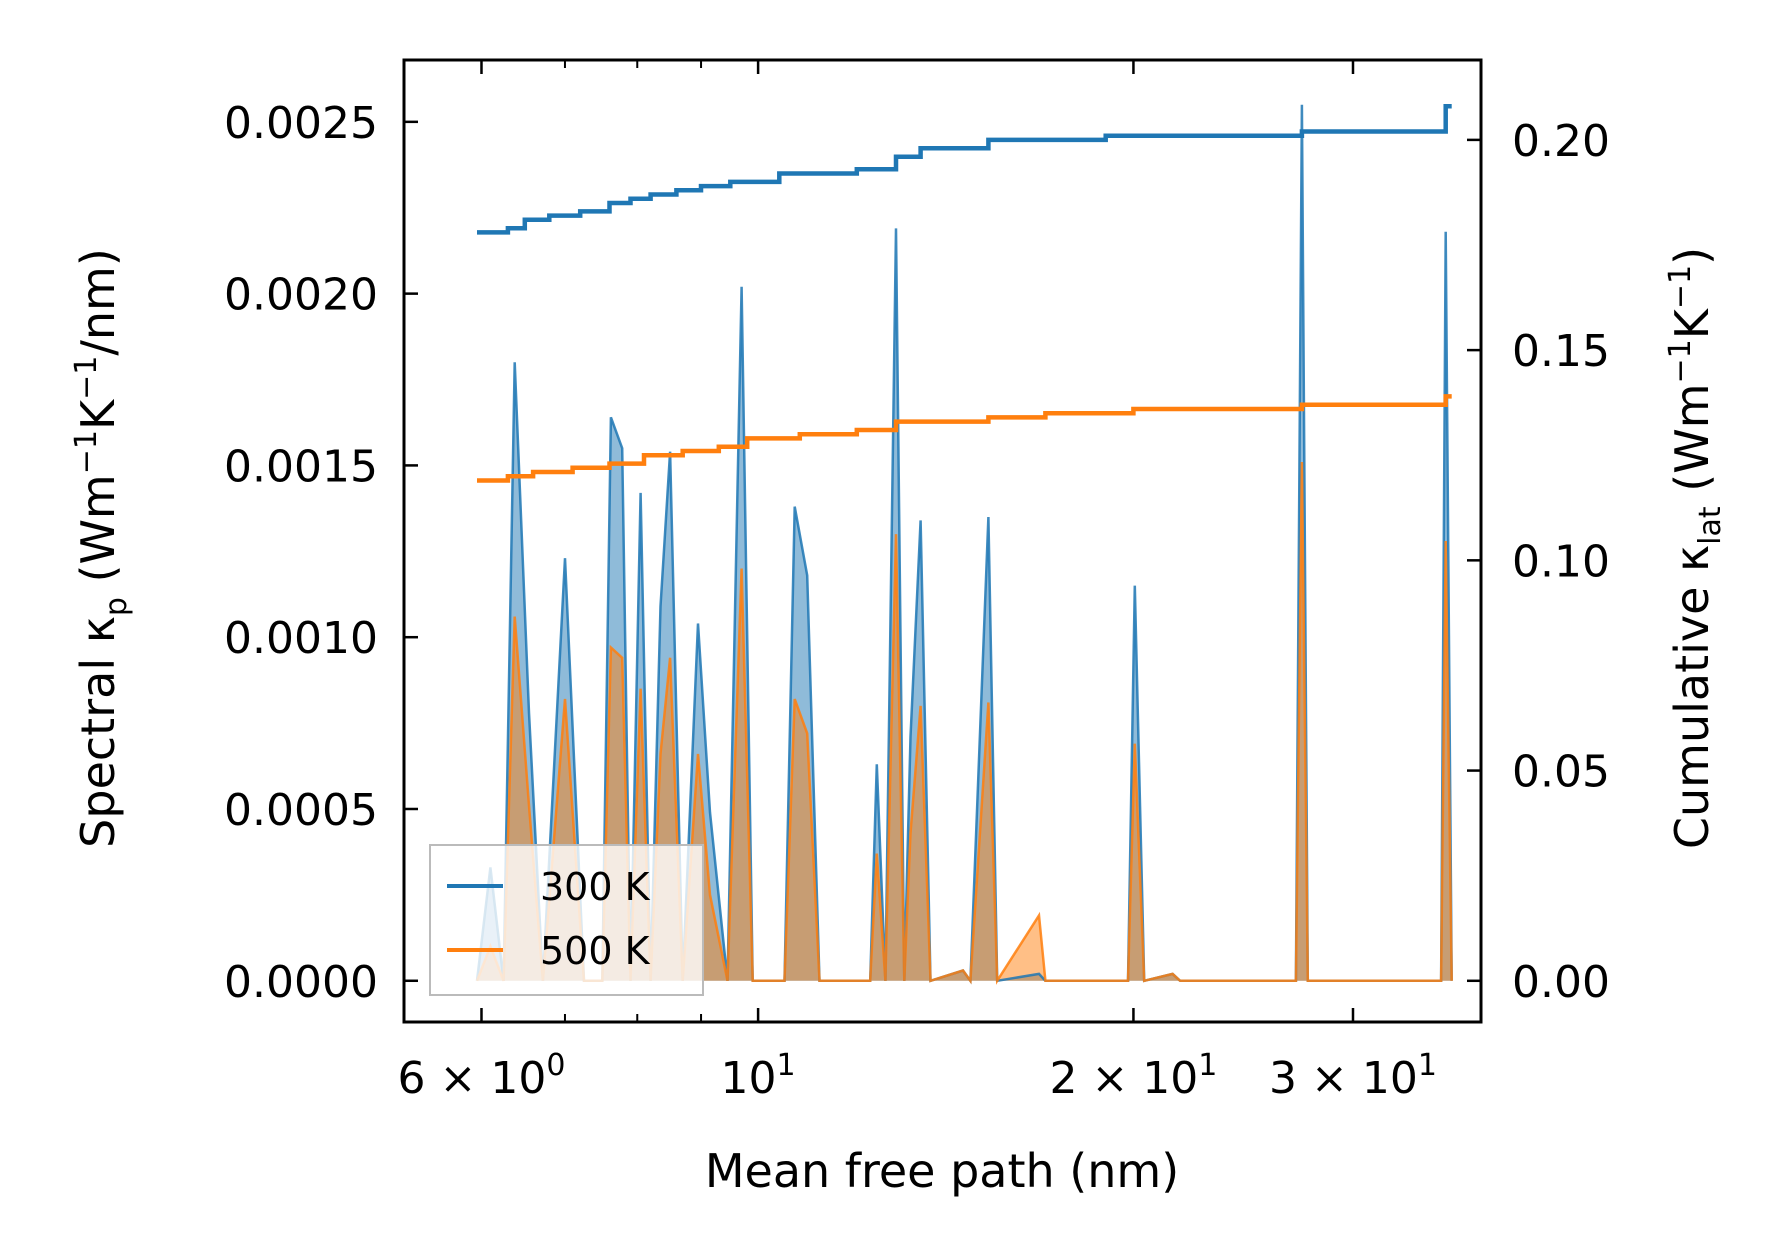  What do you see at coordinates (101, 548) in the screenshot?
I see `left-y-axis-label: Spectral κp (Wm−1K−1/nm)` at bounding box center [101, 548].